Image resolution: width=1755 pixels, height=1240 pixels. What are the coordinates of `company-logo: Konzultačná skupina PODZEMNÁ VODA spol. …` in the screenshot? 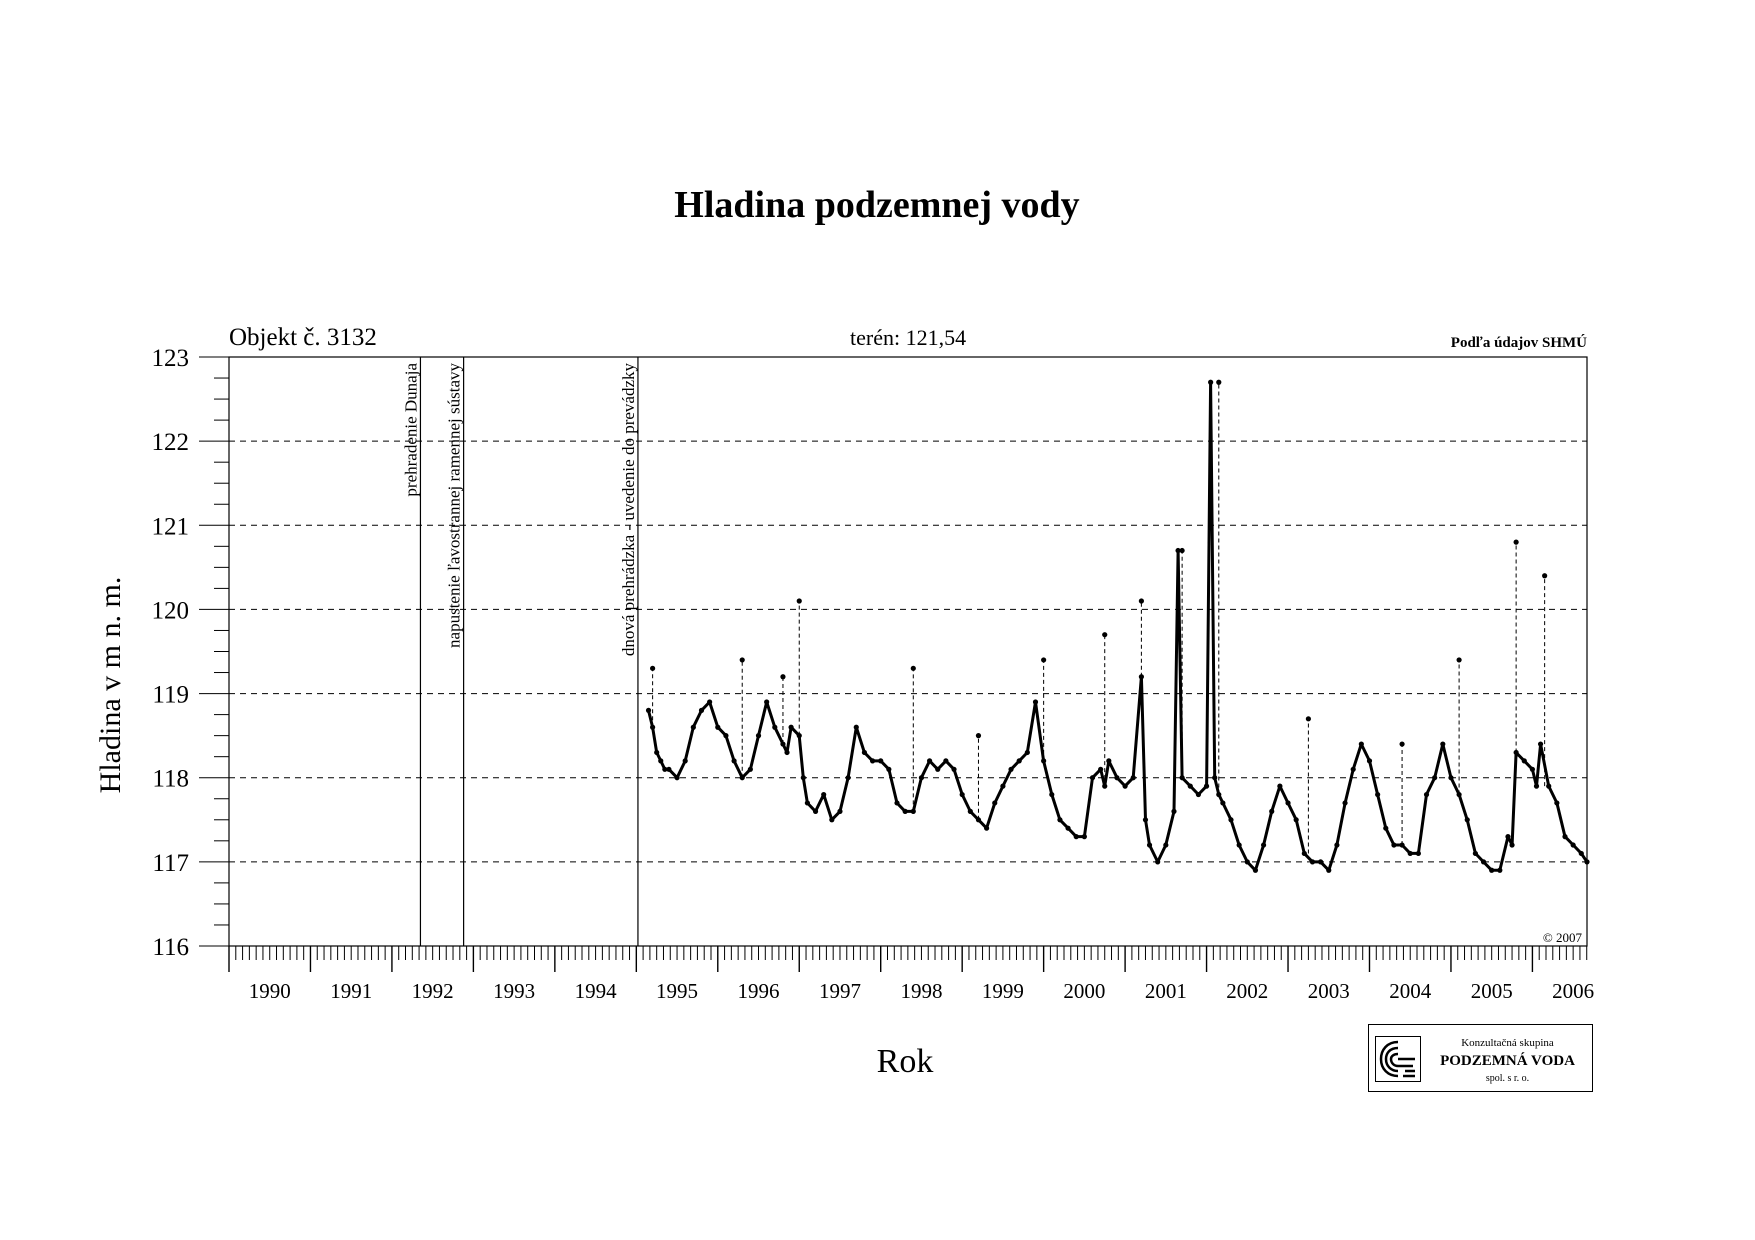 It's located at (1480, 1058).